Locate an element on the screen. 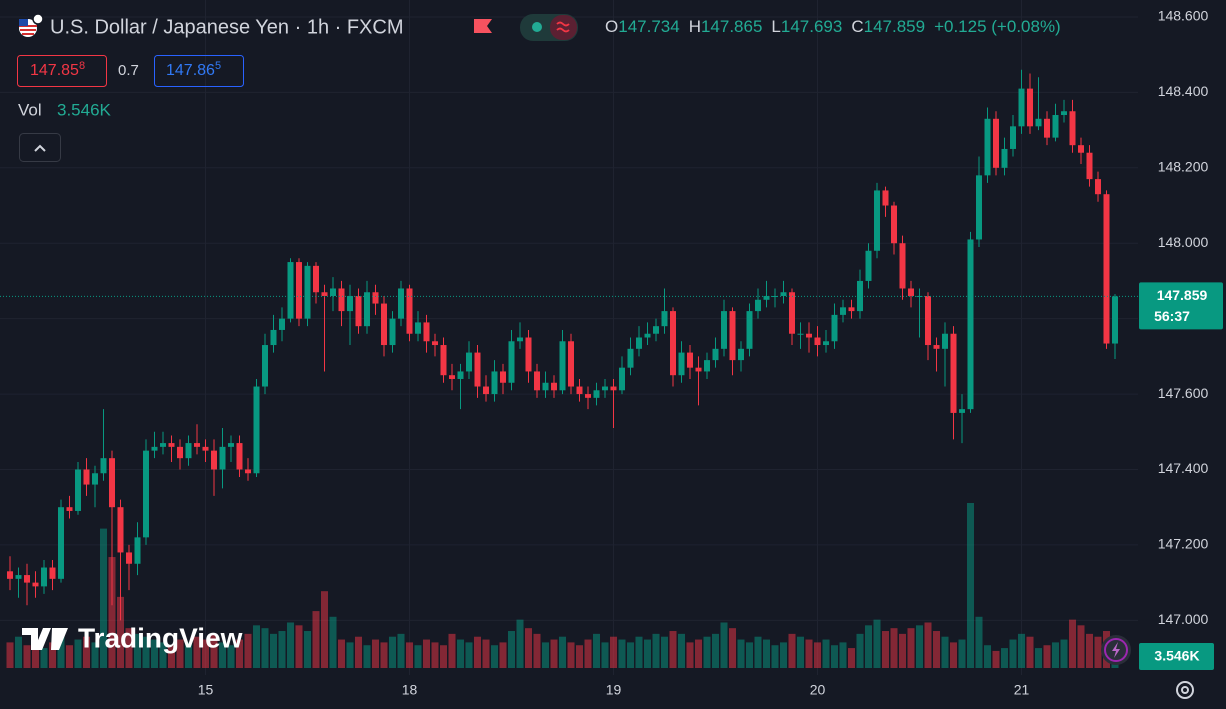  price-tag-countdown: 56:37 is located at coordinates (1172, 316).